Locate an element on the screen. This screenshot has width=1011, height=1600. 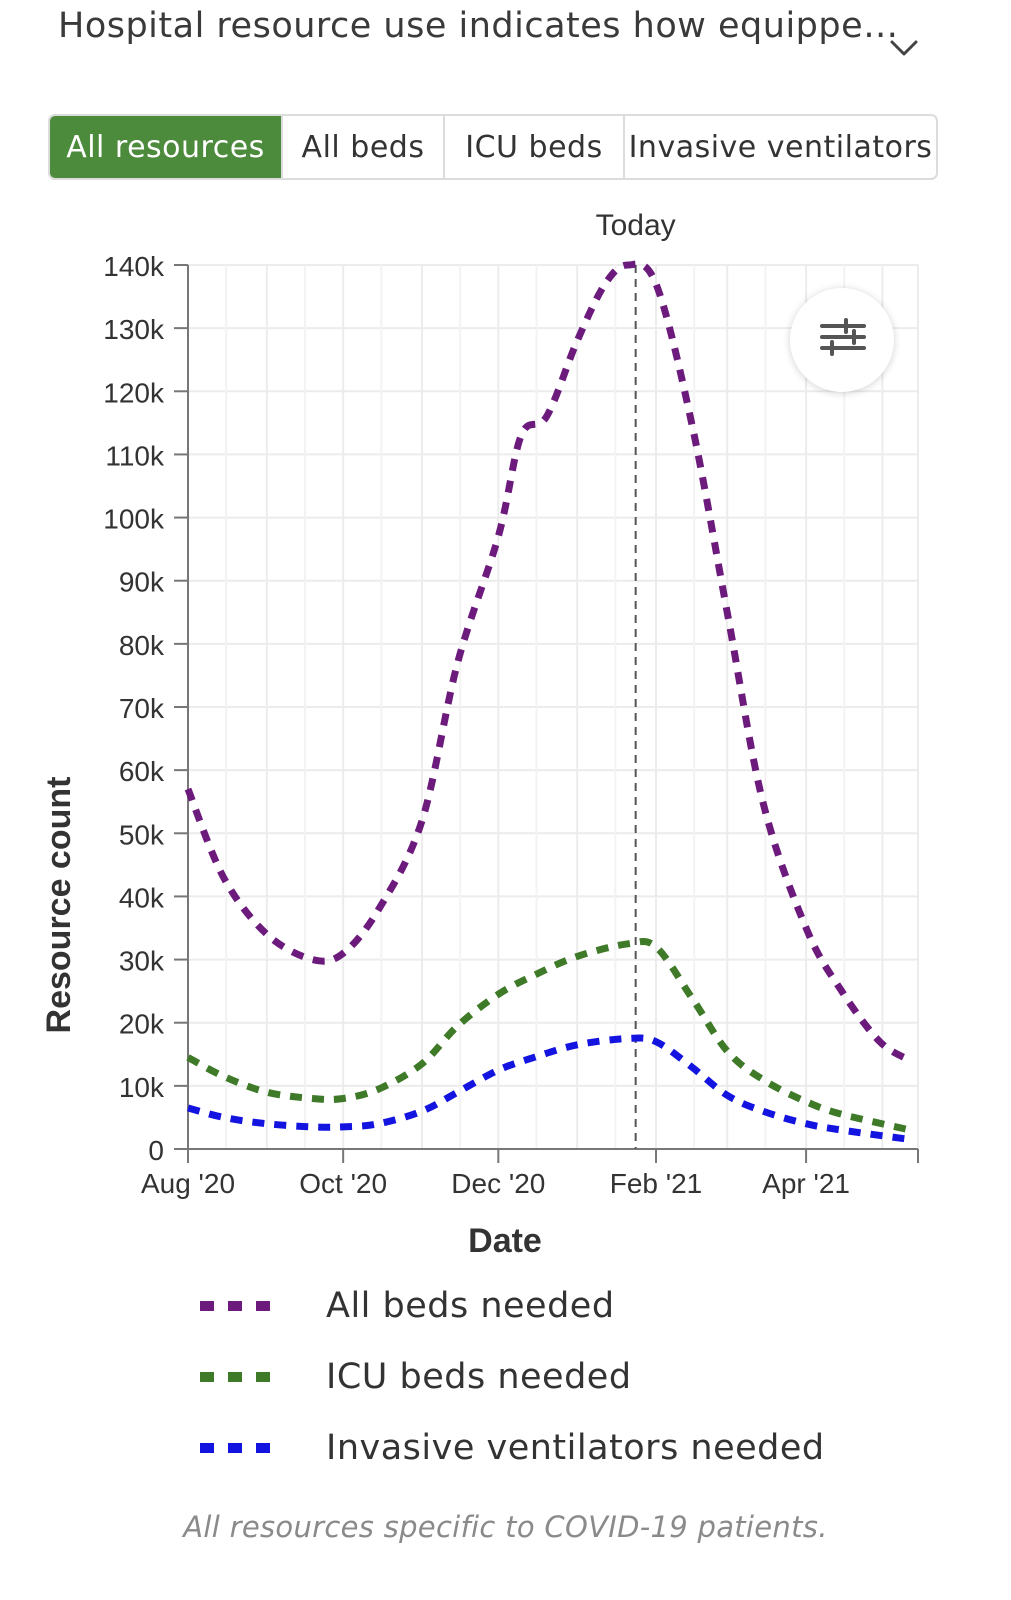
series-line-icu-beds is located at coordinates (549, 1035).